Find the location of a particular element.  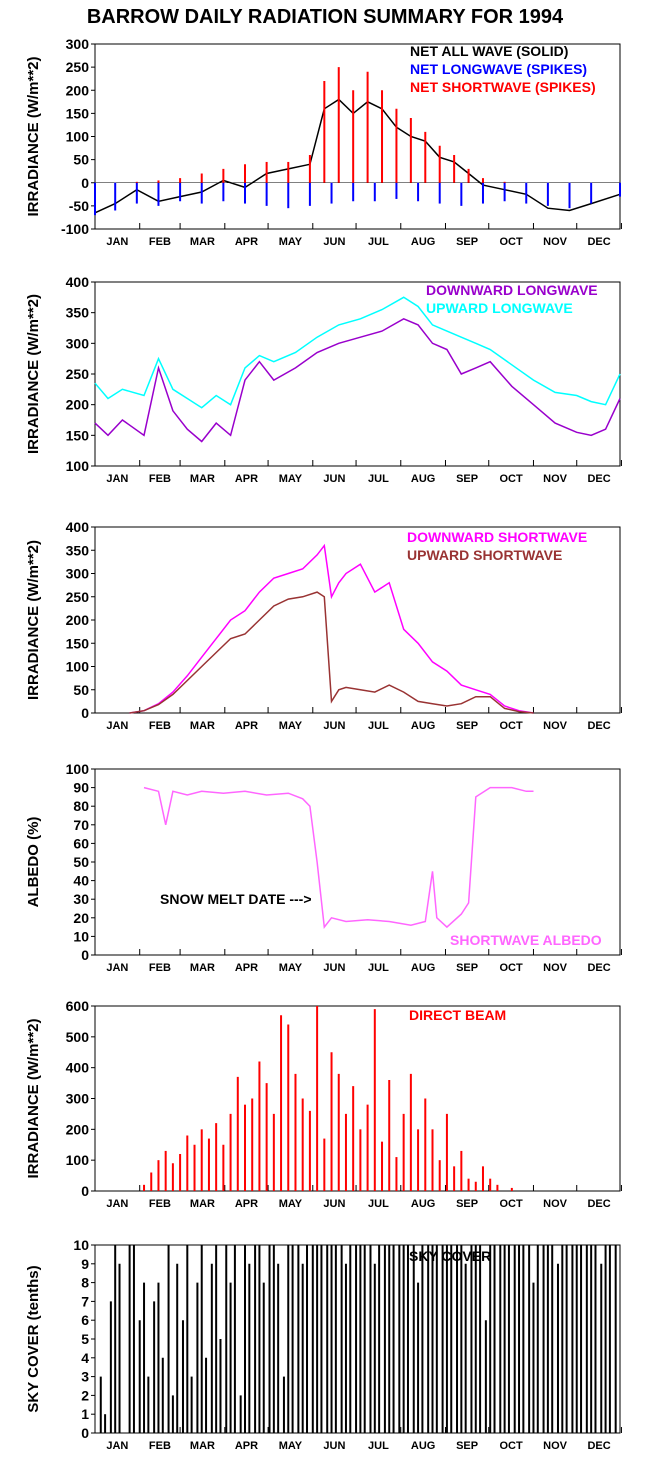

legend-label: UPWARD SHORTWAVE is located at coordinates (484, 555).